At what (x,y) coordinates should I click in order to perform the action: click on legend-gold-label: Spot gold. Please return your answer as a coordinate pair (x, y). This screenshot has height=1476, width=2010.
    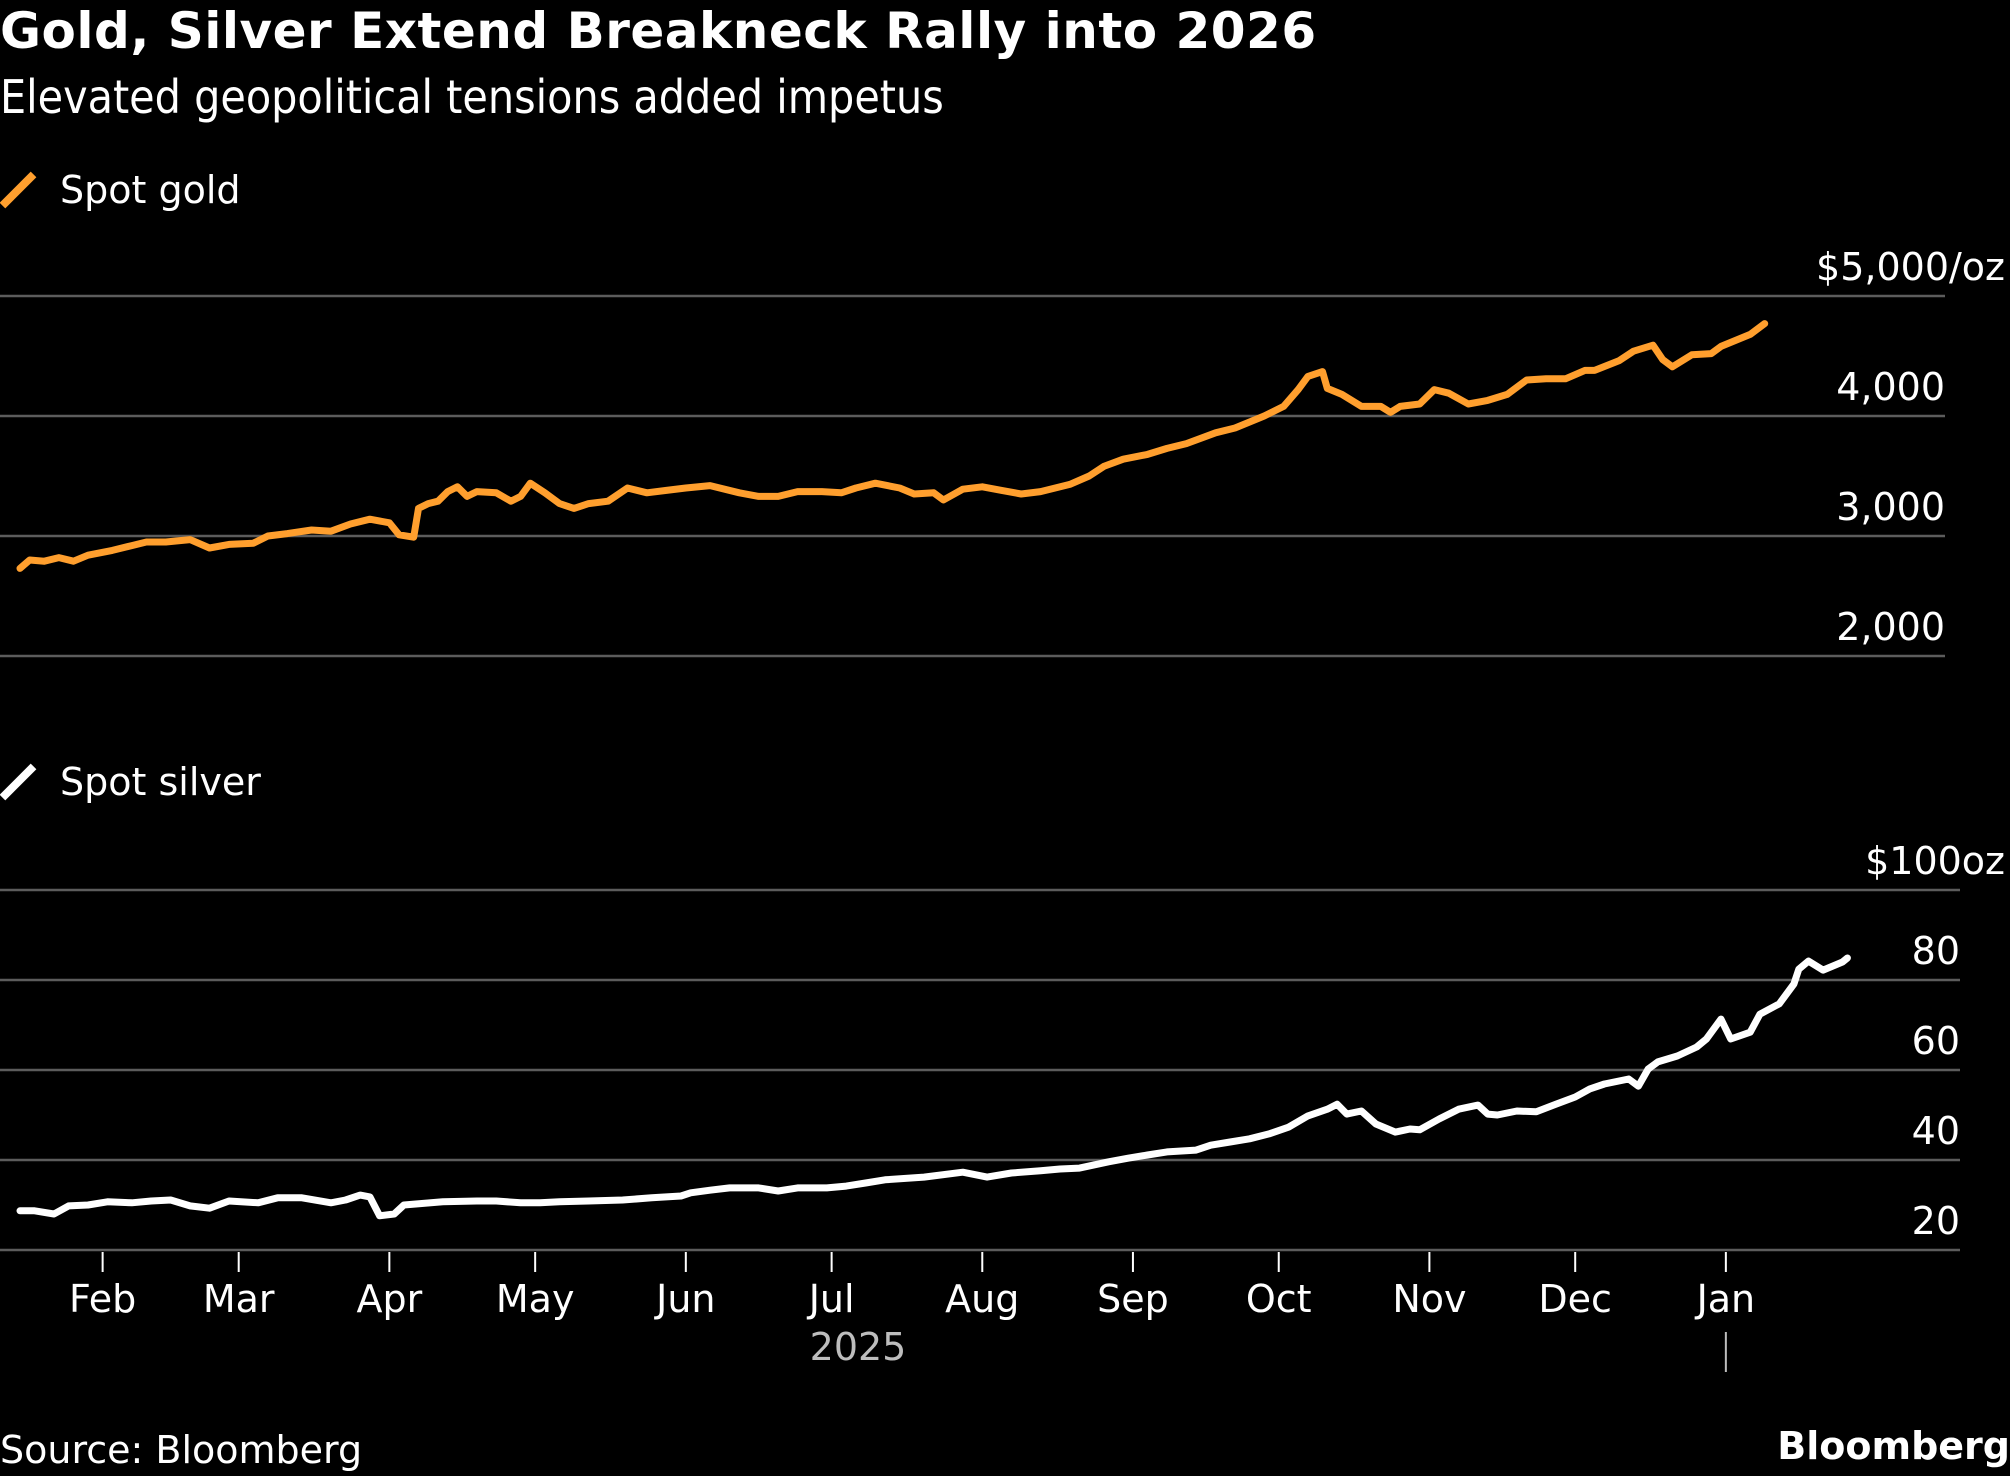
    Looking at the image, I should click on (150, 190).